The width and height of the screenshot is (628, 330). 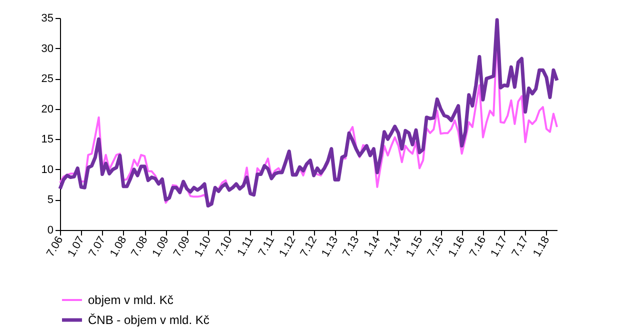 I want to click on y-tick-label: 25, so click(x=47, y=79).